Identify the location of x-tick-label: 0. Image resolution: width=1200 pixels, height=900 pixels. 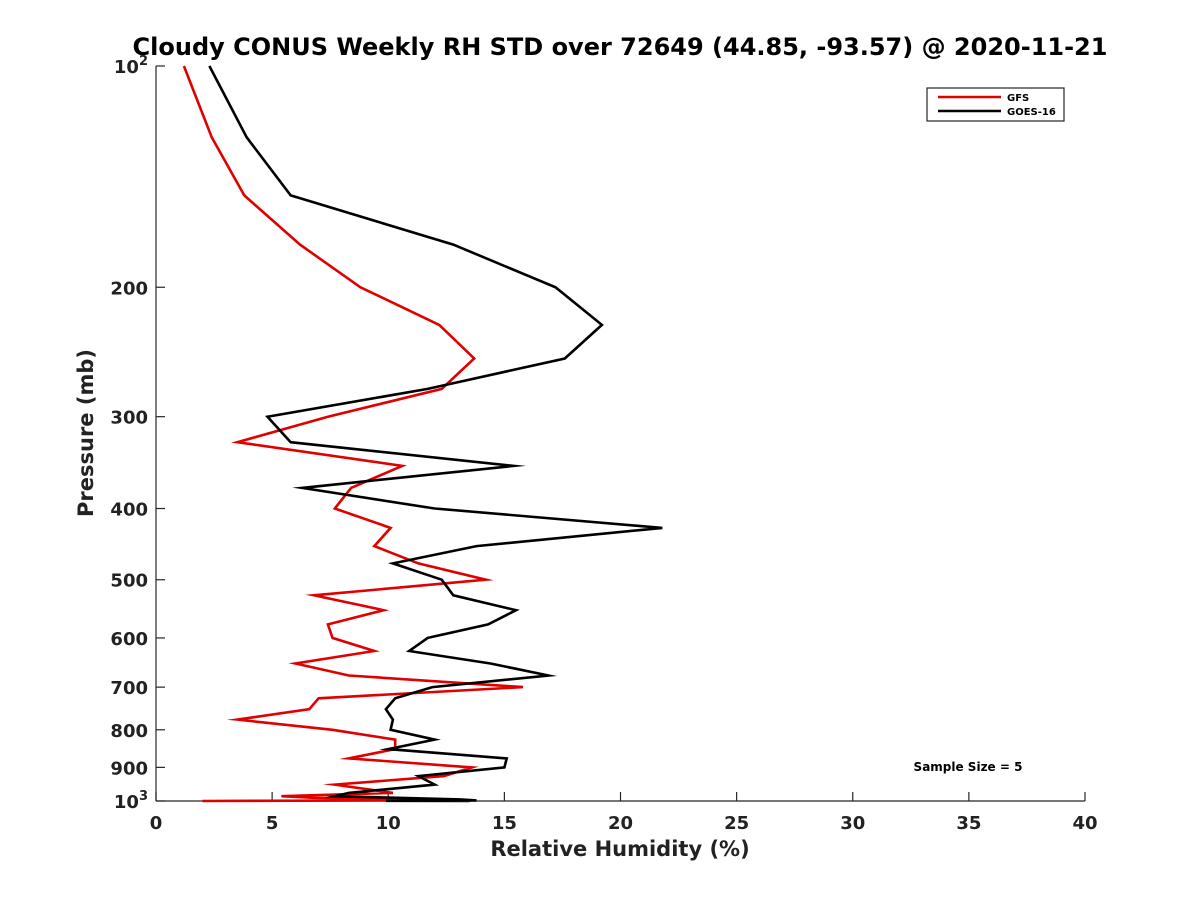
(156, 823).